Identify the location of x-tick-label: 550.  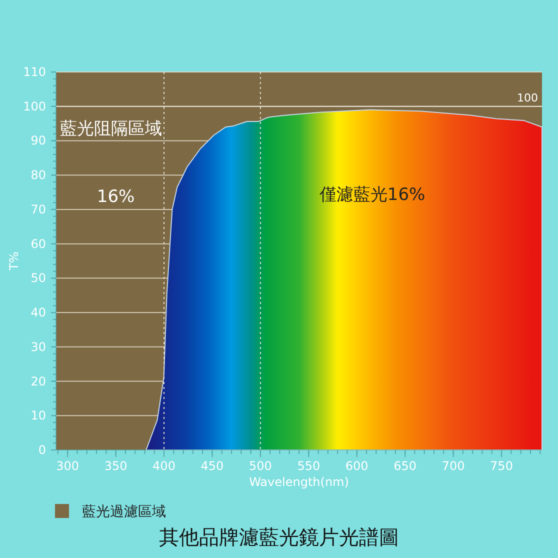
(308, 466).